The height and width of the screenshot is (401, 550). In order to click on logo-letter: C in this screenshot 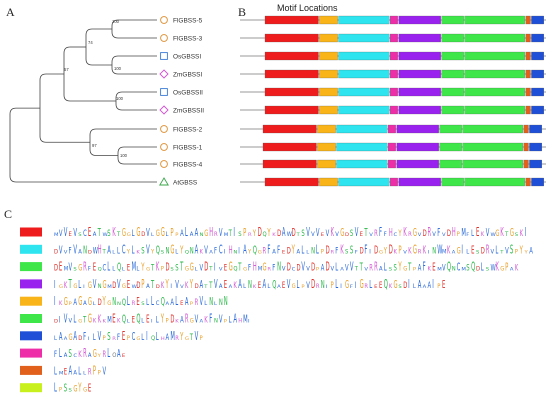, I will do `click(134, 336)`.